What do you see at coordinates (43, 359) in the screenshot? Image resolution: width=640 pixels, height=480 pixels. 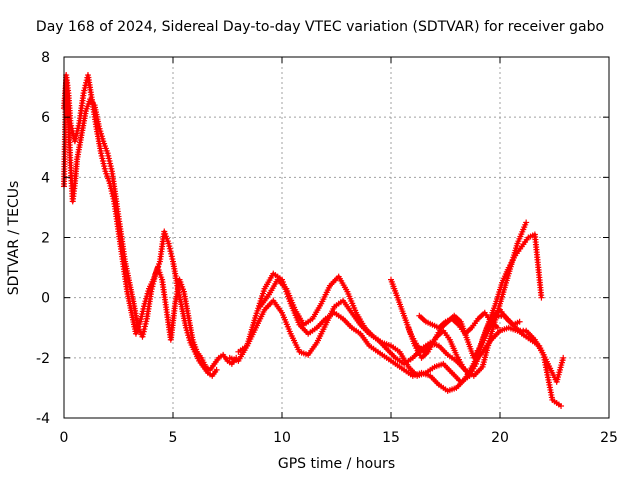 I see `y-tick-label: -2` at bounding box center [43, 359].